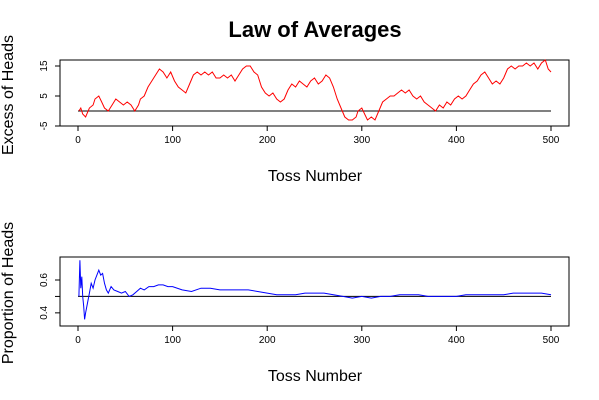 The image size is (599, 400). I want to click on proportion-of-heads-series-line, so click(315, 290).